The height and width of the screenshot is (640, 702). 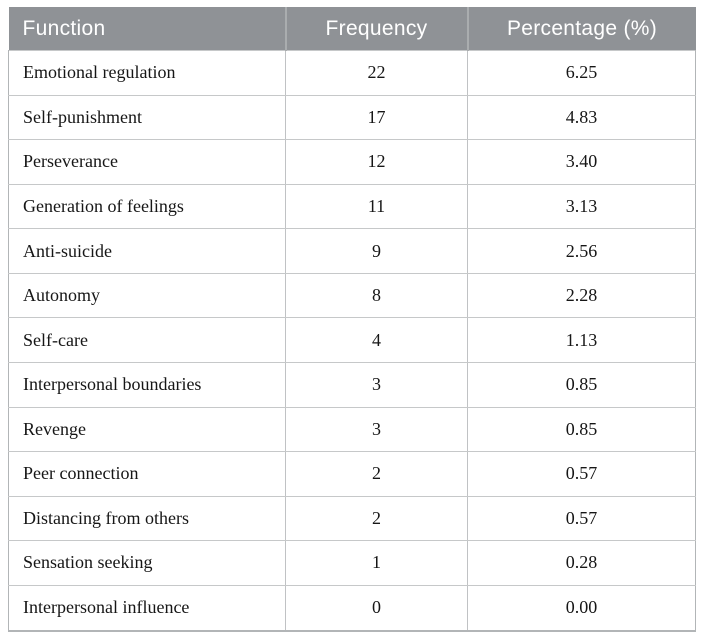 What do you see at coordinates (376, 608) in the screenshot?
I see `frequency-cell: 0` at bounding box center [376, 608].